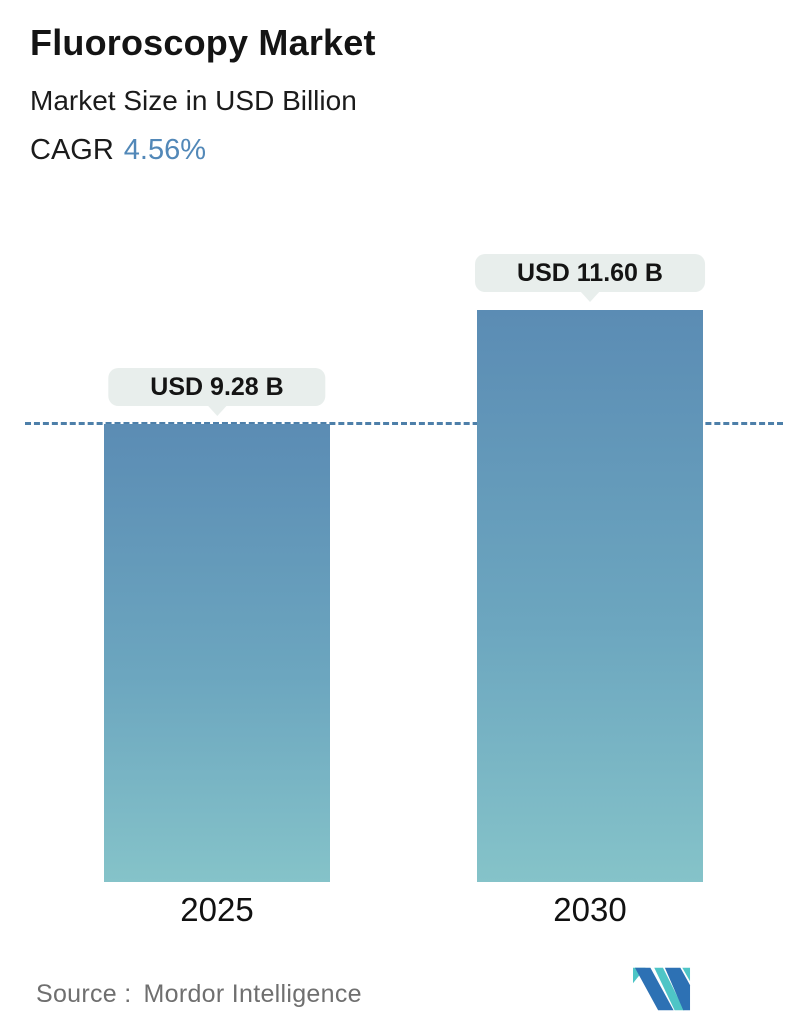 The width and height of the screenshot is (796, 1034). I want to click on x-tick-2030: 2030, so click(590, 909).